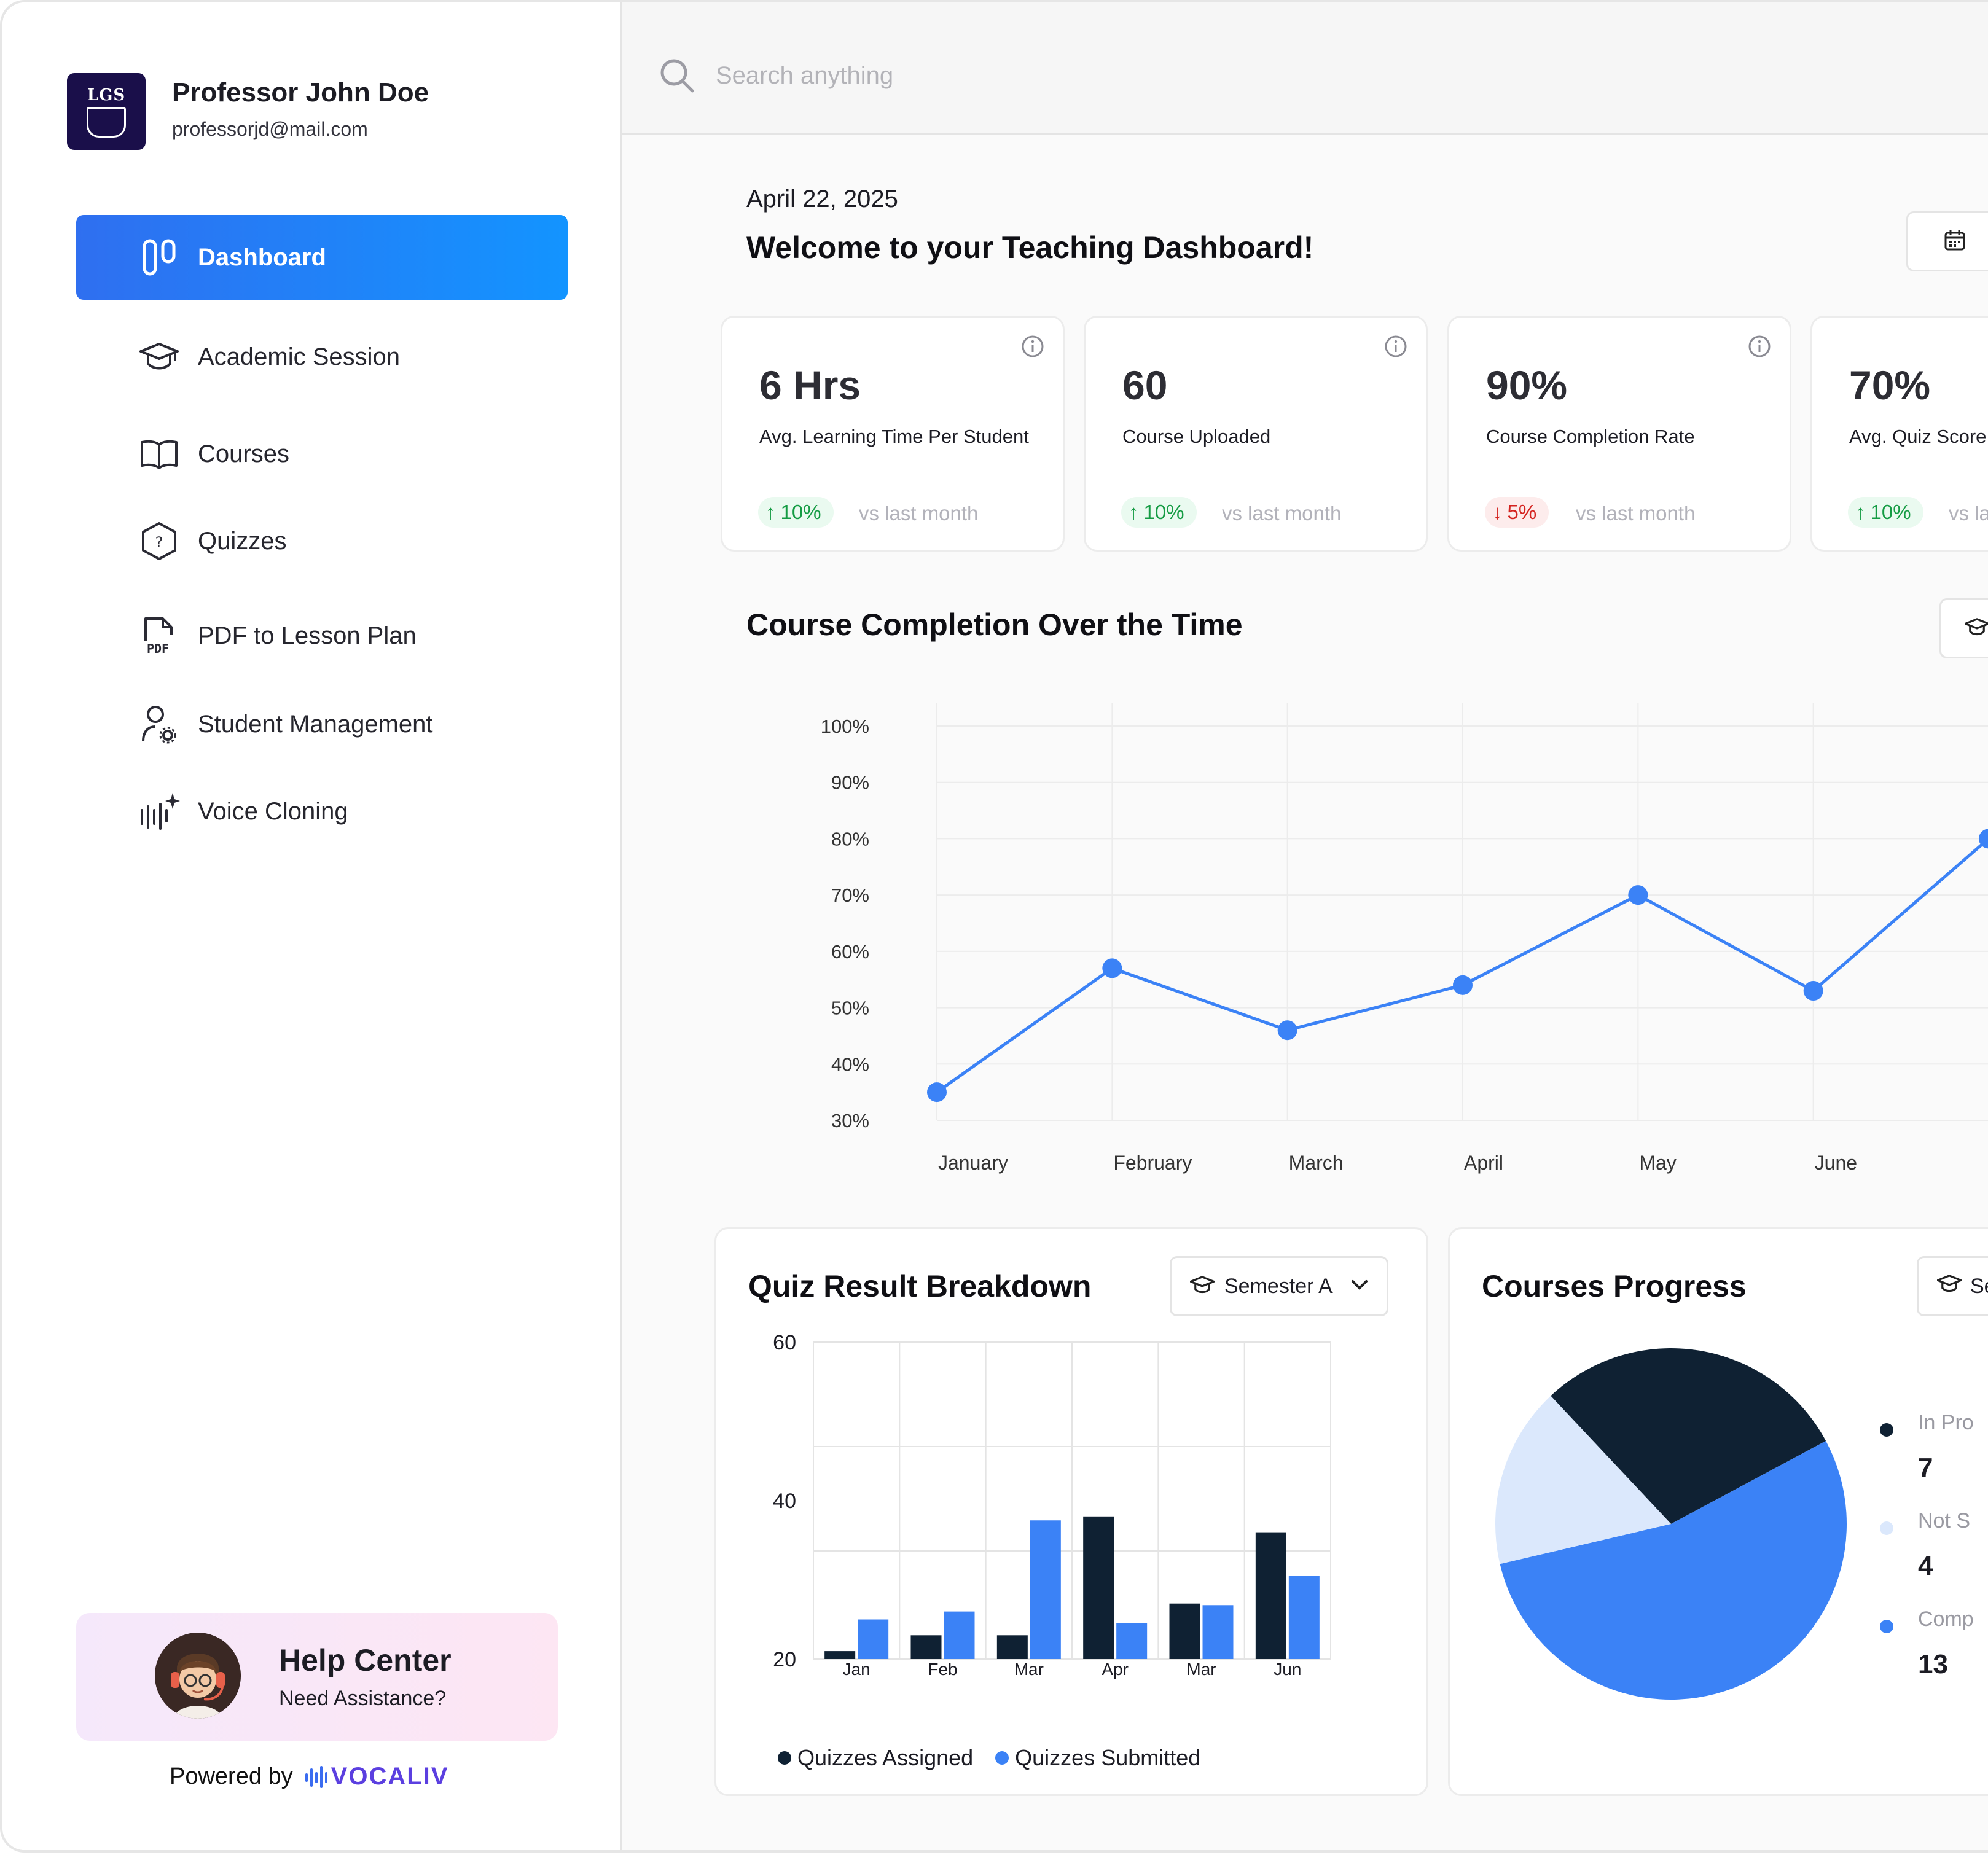 The width and height of the screenshot is (1988, 1855). What do you see at coordinates (315, 724) in the screenshot?
I see `sidebar-item-label: Student Management` at bounding box center [315, 724].